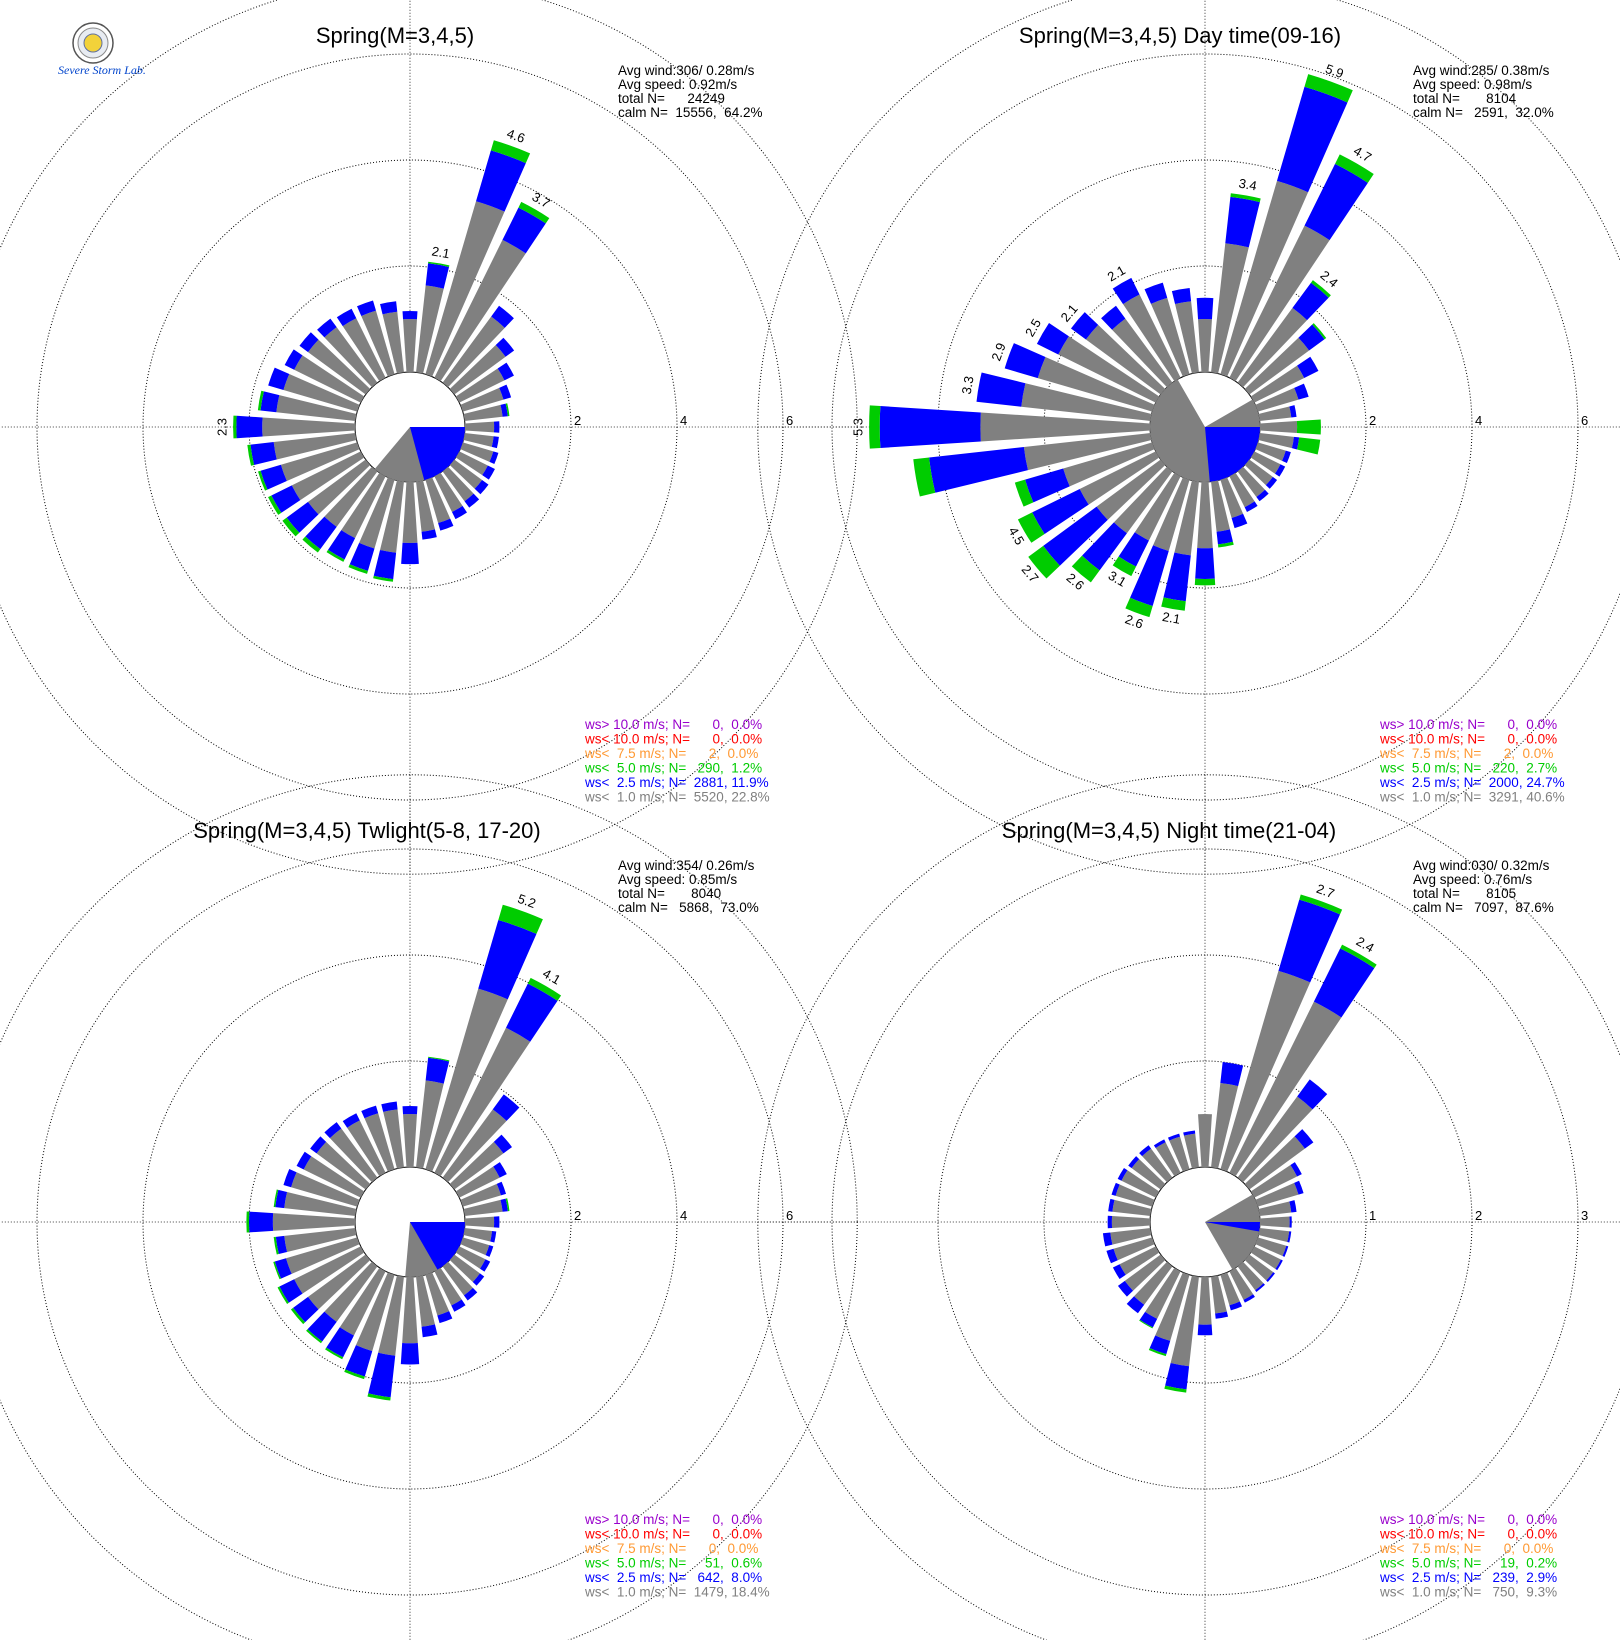 The width and height of the screenshot is (1620, 1640). I want to click on petal-peak-label: 2.5, so click(1033, 327).